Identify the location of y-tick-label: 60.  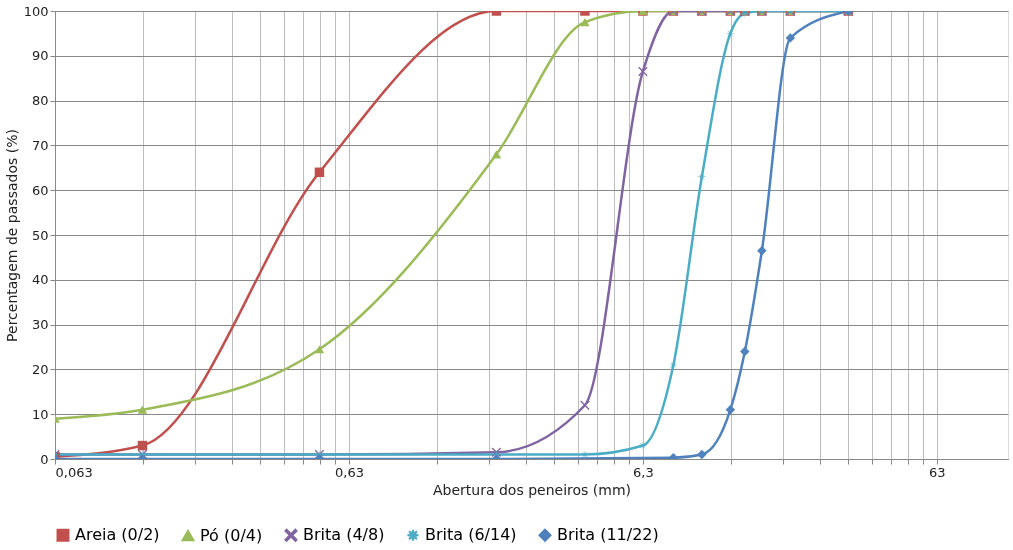
(40, 190).